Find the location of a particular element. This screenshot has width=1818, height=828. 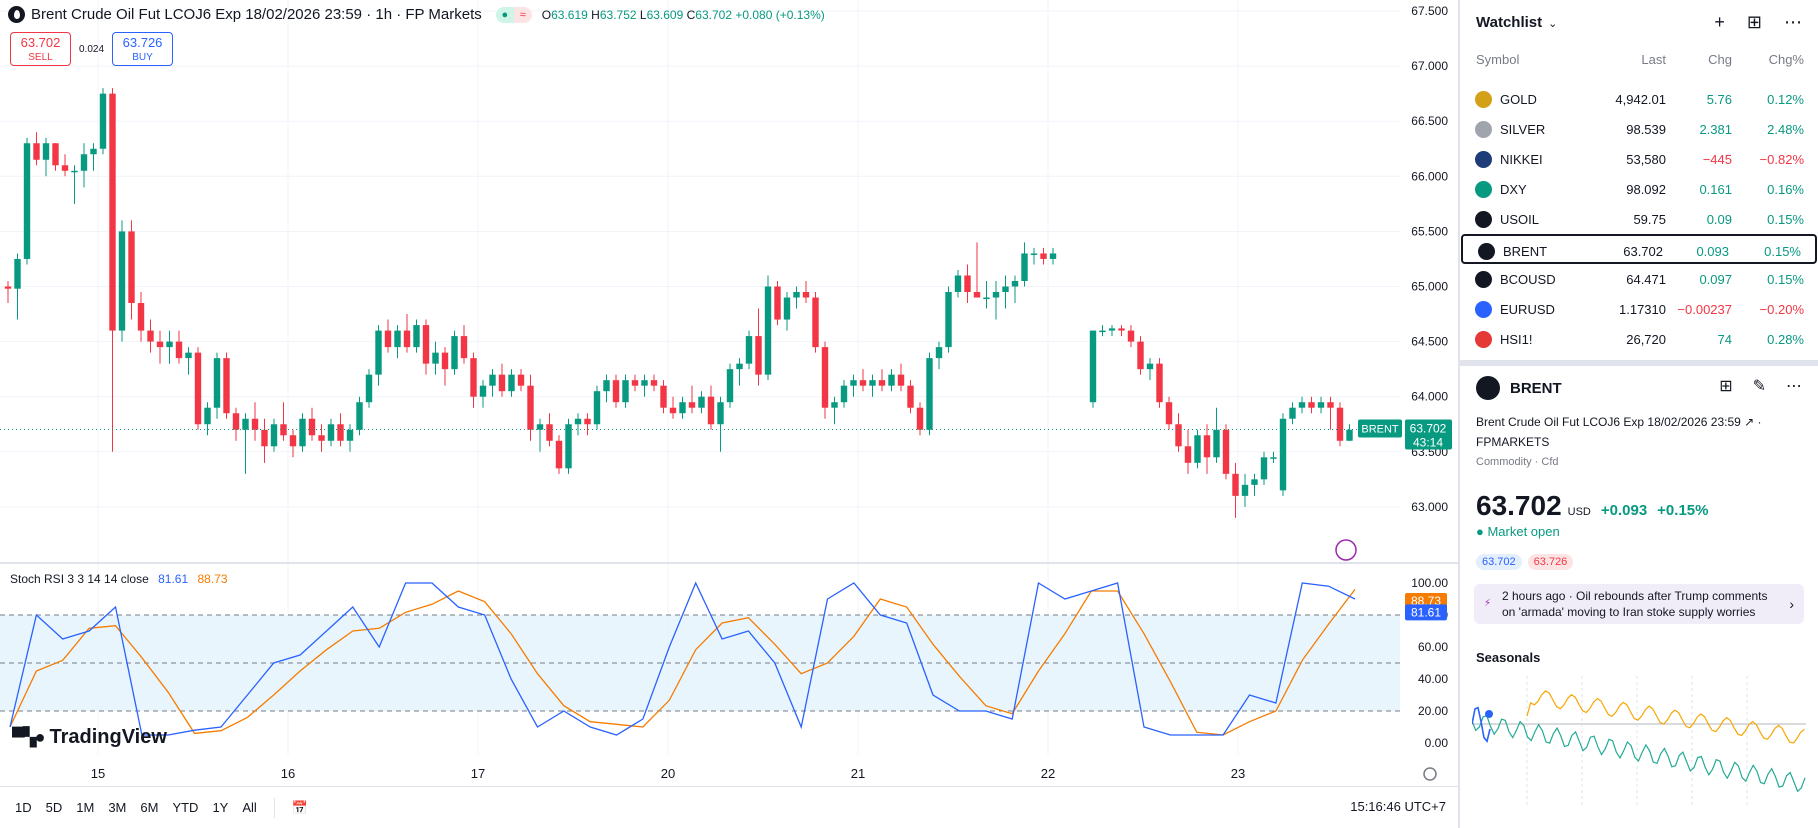

watchlist-chg: 0.161 is located at coordinates (1715, 189).